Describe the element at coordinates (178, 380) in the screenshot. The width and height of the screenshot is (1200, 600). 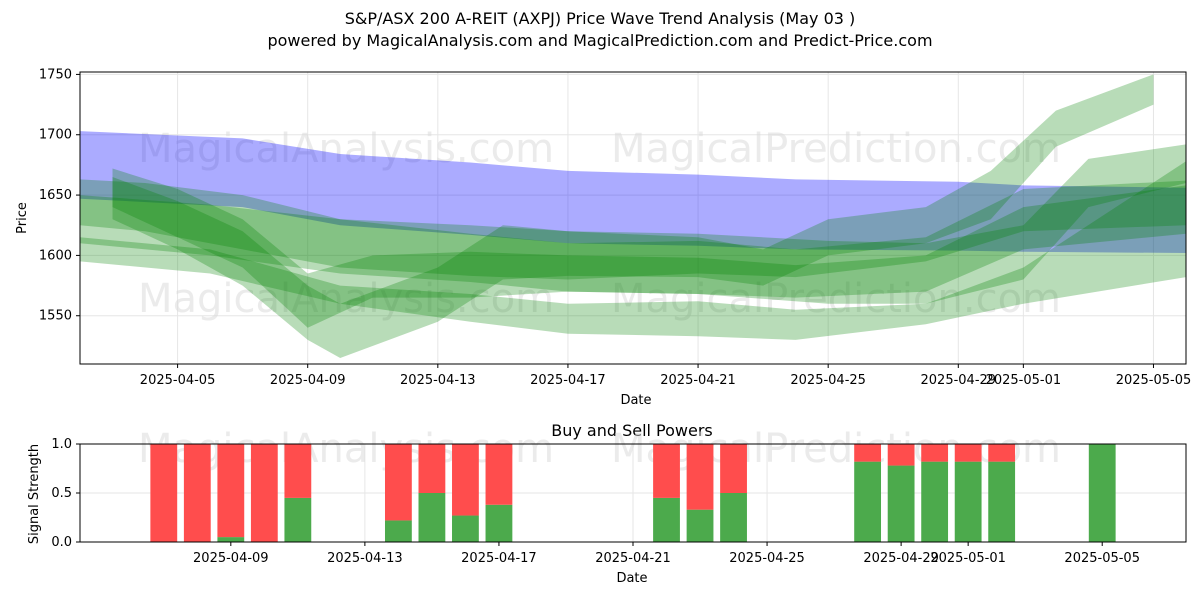
I see `price-x-tick-label: 2025-04-05` at that location.